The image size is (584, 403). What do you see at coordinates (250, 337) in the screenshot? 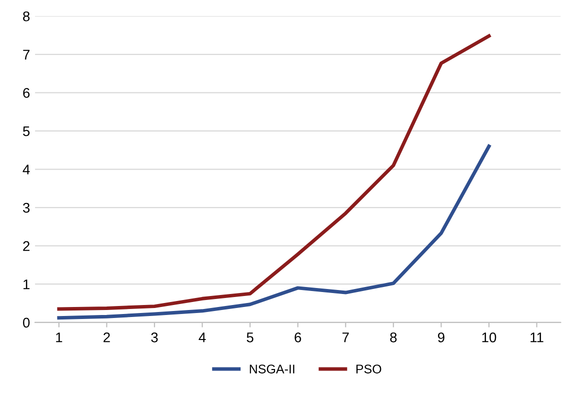
I see `x-tick-label: 5` at bounding box center [250, 337].